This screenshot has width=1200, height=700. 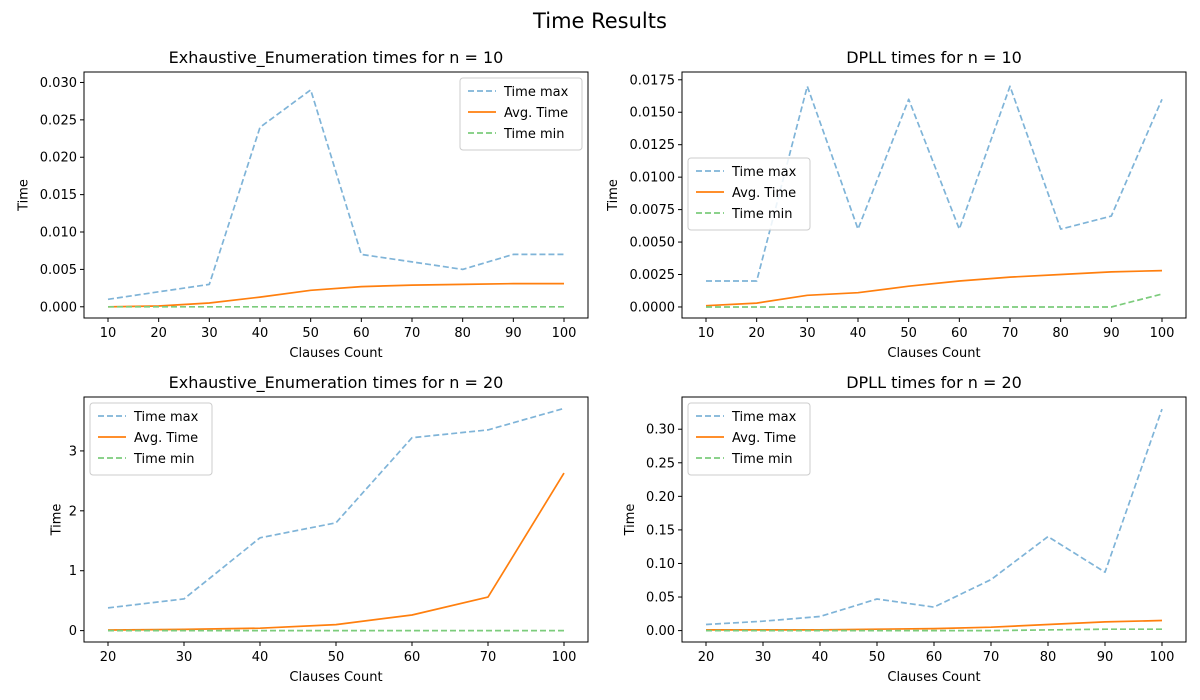 What do you see at coordinates (73, 511) in the screenshot?
I see `y-tick-label: 2` at bounding box center [73, 511].